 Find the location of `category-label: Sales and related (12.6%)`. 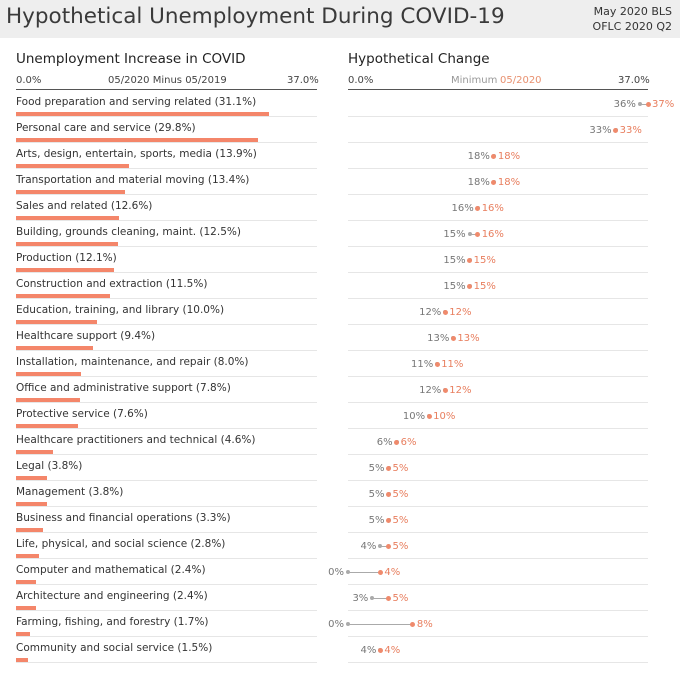

category-label: Sales and related (12.6%) is located at coordinates (84, 206).